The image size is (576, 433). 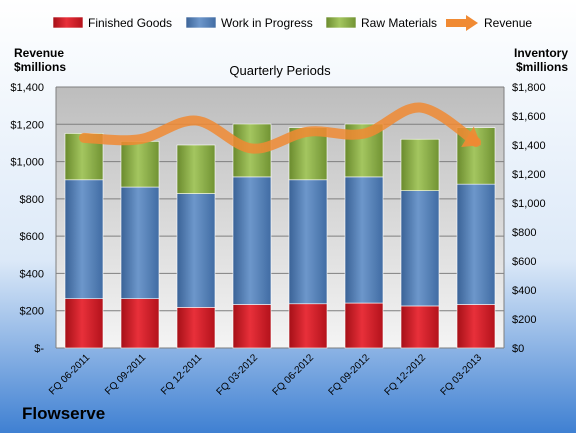 I want to click on right-tick-label: $200, so click(x=524, y=320).